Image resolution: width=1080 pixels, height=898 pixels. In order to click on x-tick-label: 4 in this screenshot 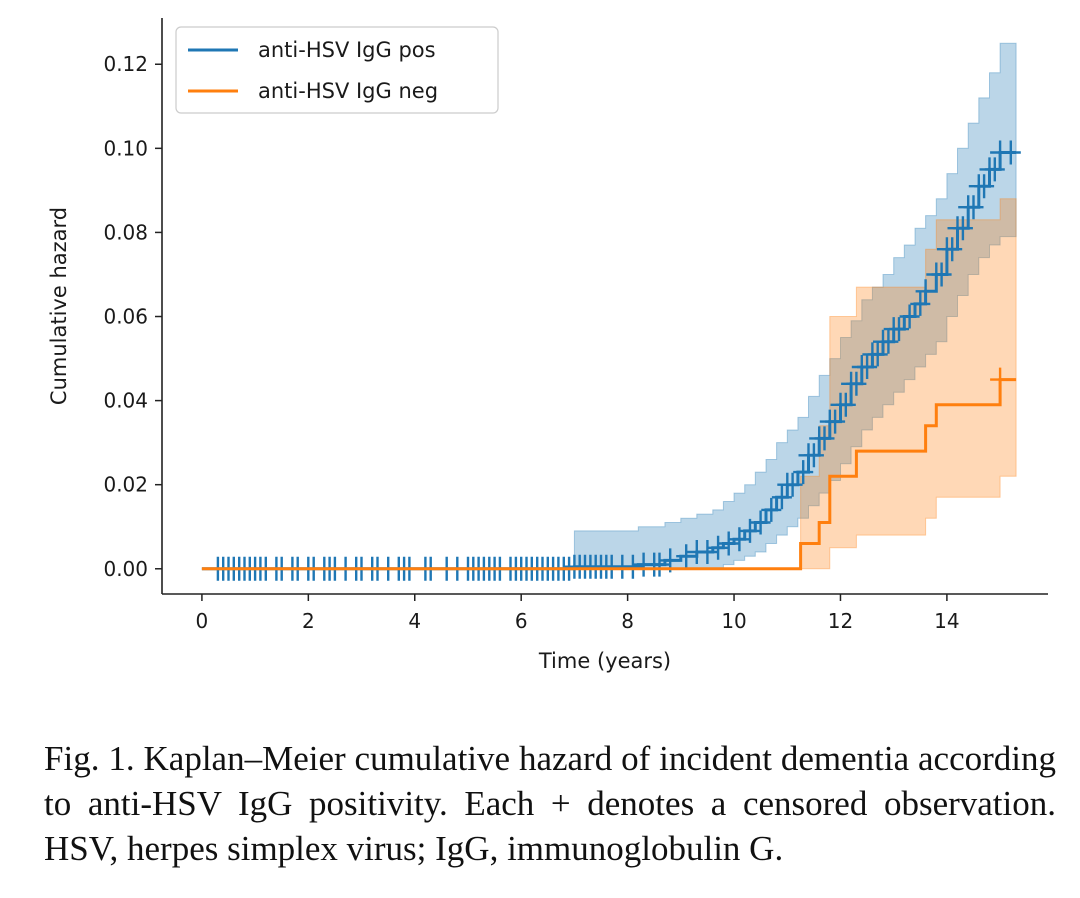, I will do `click(414, 621)`.